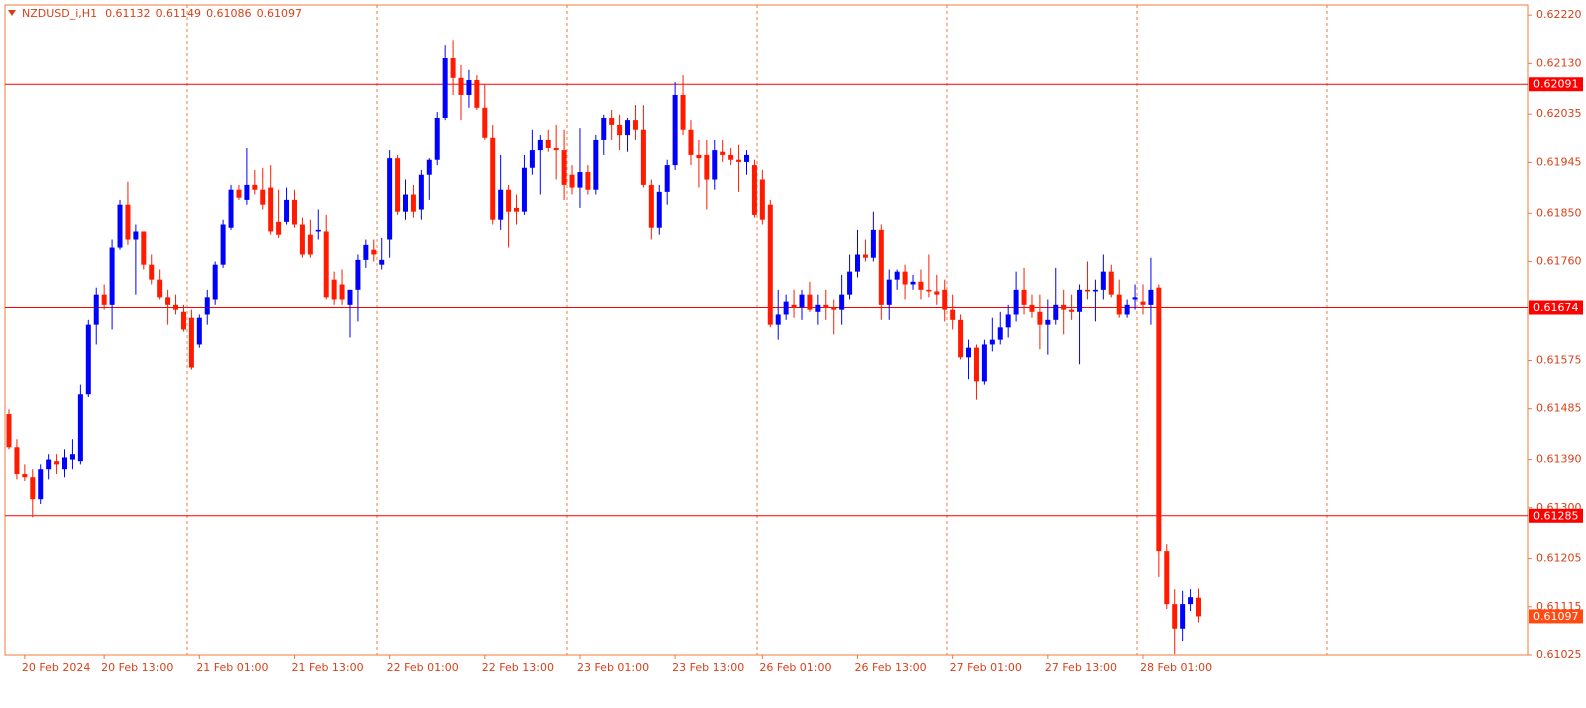 The image size is (1586, 708). Describe the element at coordinates (986, 667) in the screenshot. I see `x-tick-label: 27 Feb 01:00` at that location.